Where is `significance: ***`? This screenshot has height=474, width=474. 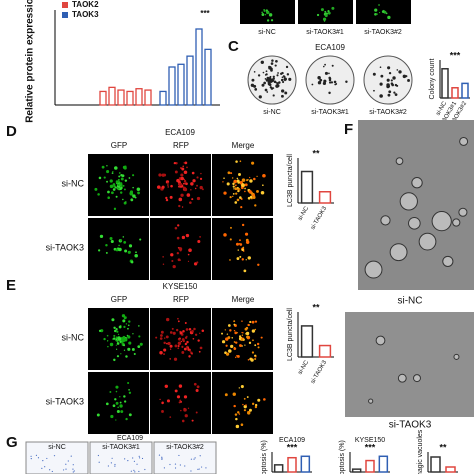
significance: *** is located at coordinates (292, 447).